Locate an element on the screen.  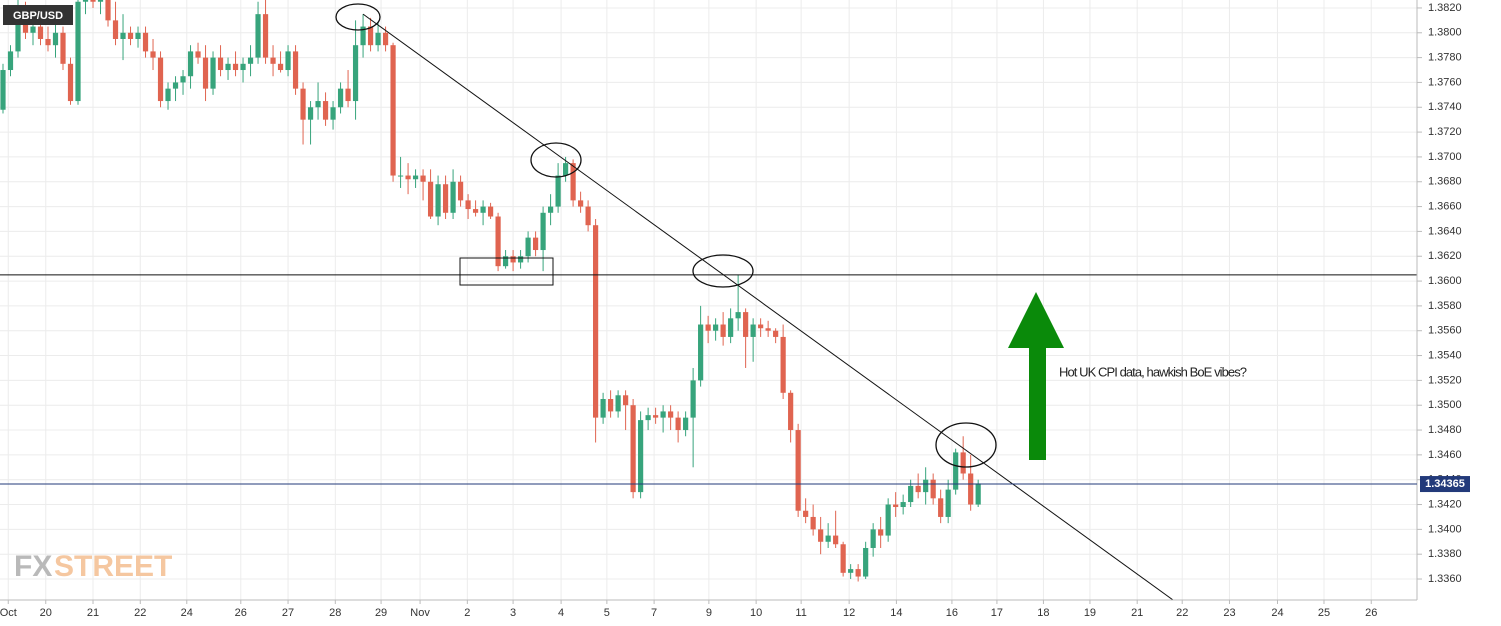
y-tick-label: 1.3620 is located at coordinates (1445, 256).